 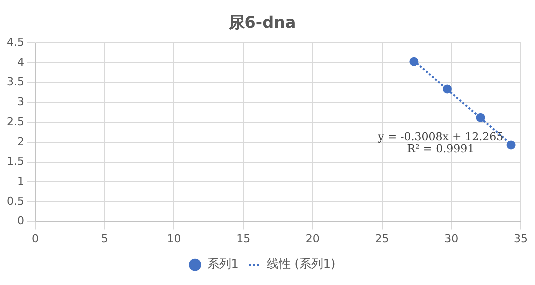 I want to click on y-tick-label: 4.5, so click(x=15, y=43).